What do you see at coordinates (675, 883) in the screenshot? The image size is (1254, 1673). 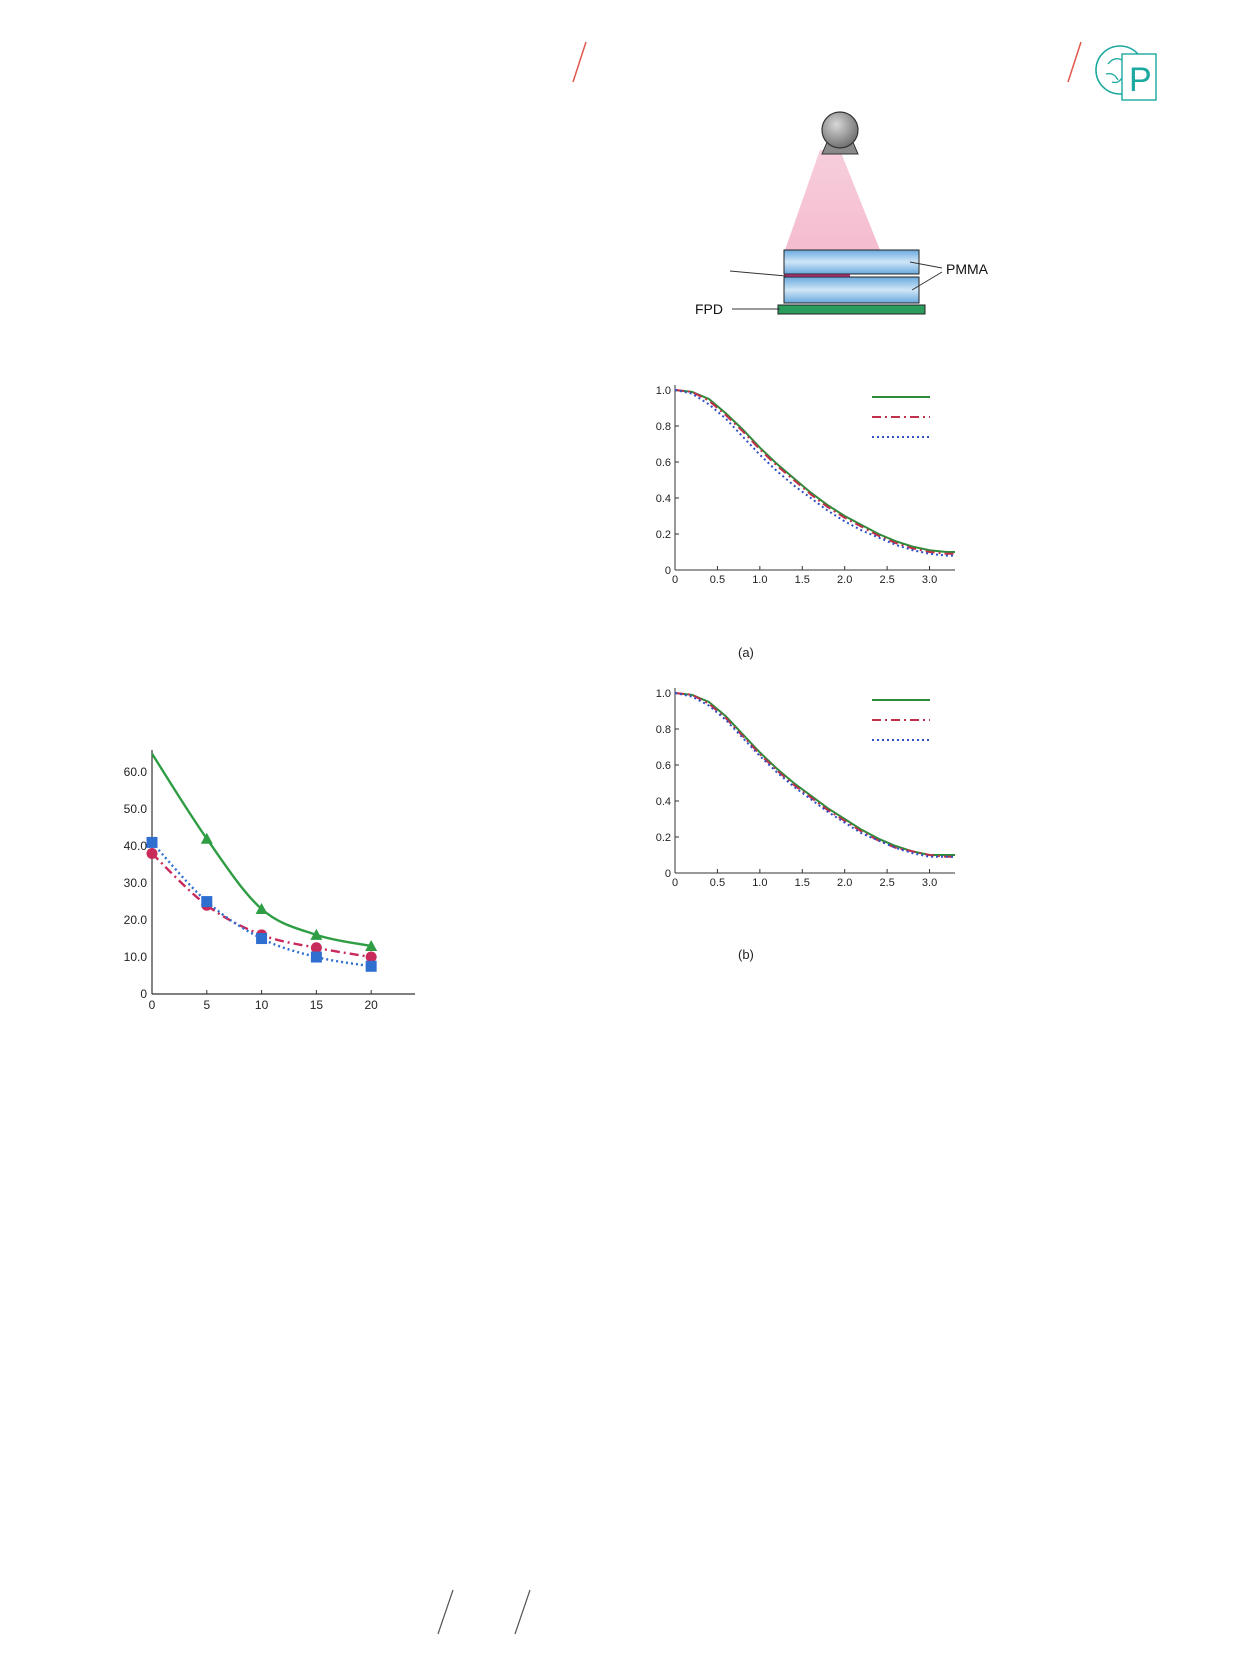 I see `chart-b-x-tick-label: 0` at bounding box center [675, 883].